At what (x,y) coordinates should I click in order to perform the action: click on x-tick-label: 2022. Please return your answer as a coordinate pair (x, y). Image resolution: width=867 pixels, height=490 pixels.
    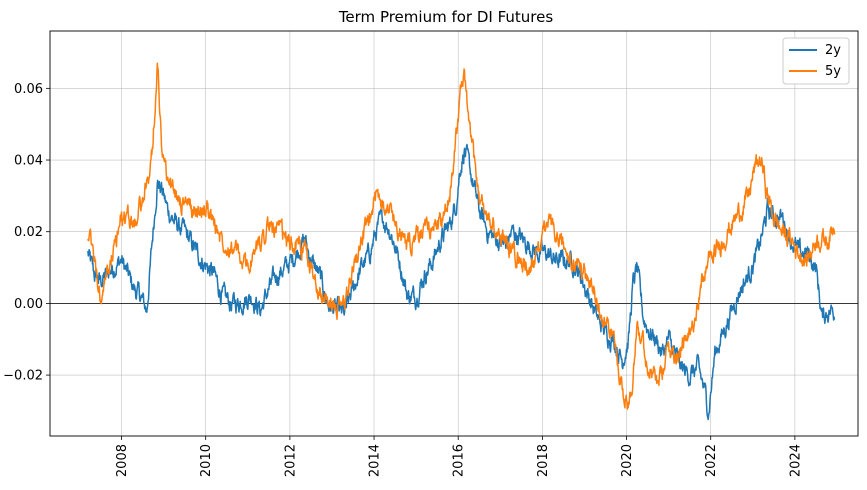
    Looking at the image, I should click on (711, 460).